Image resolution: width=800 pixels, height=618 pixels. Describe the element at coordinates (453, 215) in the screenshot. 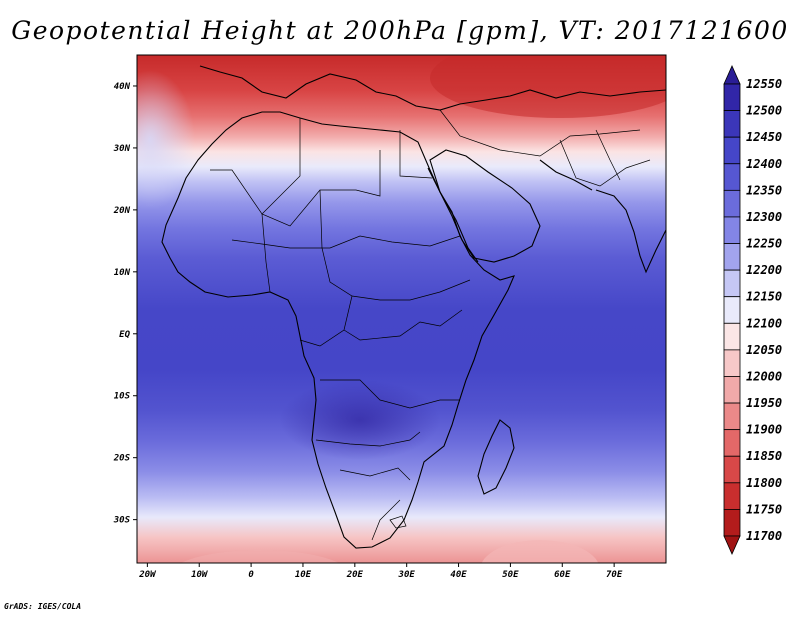

I see `red-sea` at that location.